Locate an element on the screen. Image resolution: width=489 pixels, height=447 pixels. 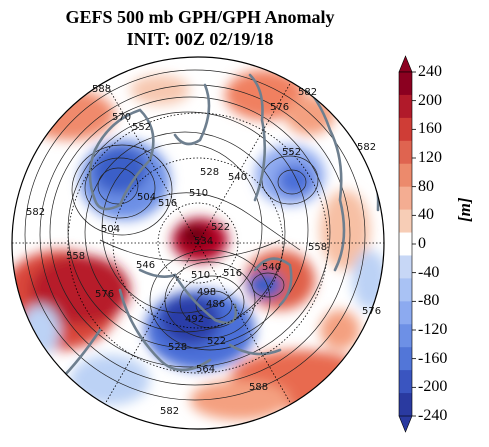
colorbar-tick-label: -40 is located at coordinates (429, 272).